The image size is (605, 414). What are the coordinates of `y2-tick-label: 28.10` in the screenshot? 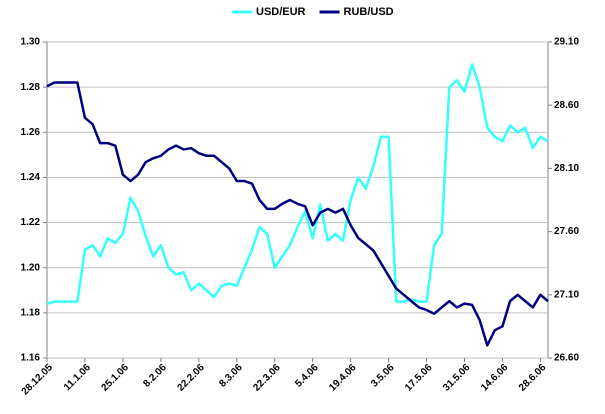 It's located at (566, 168).